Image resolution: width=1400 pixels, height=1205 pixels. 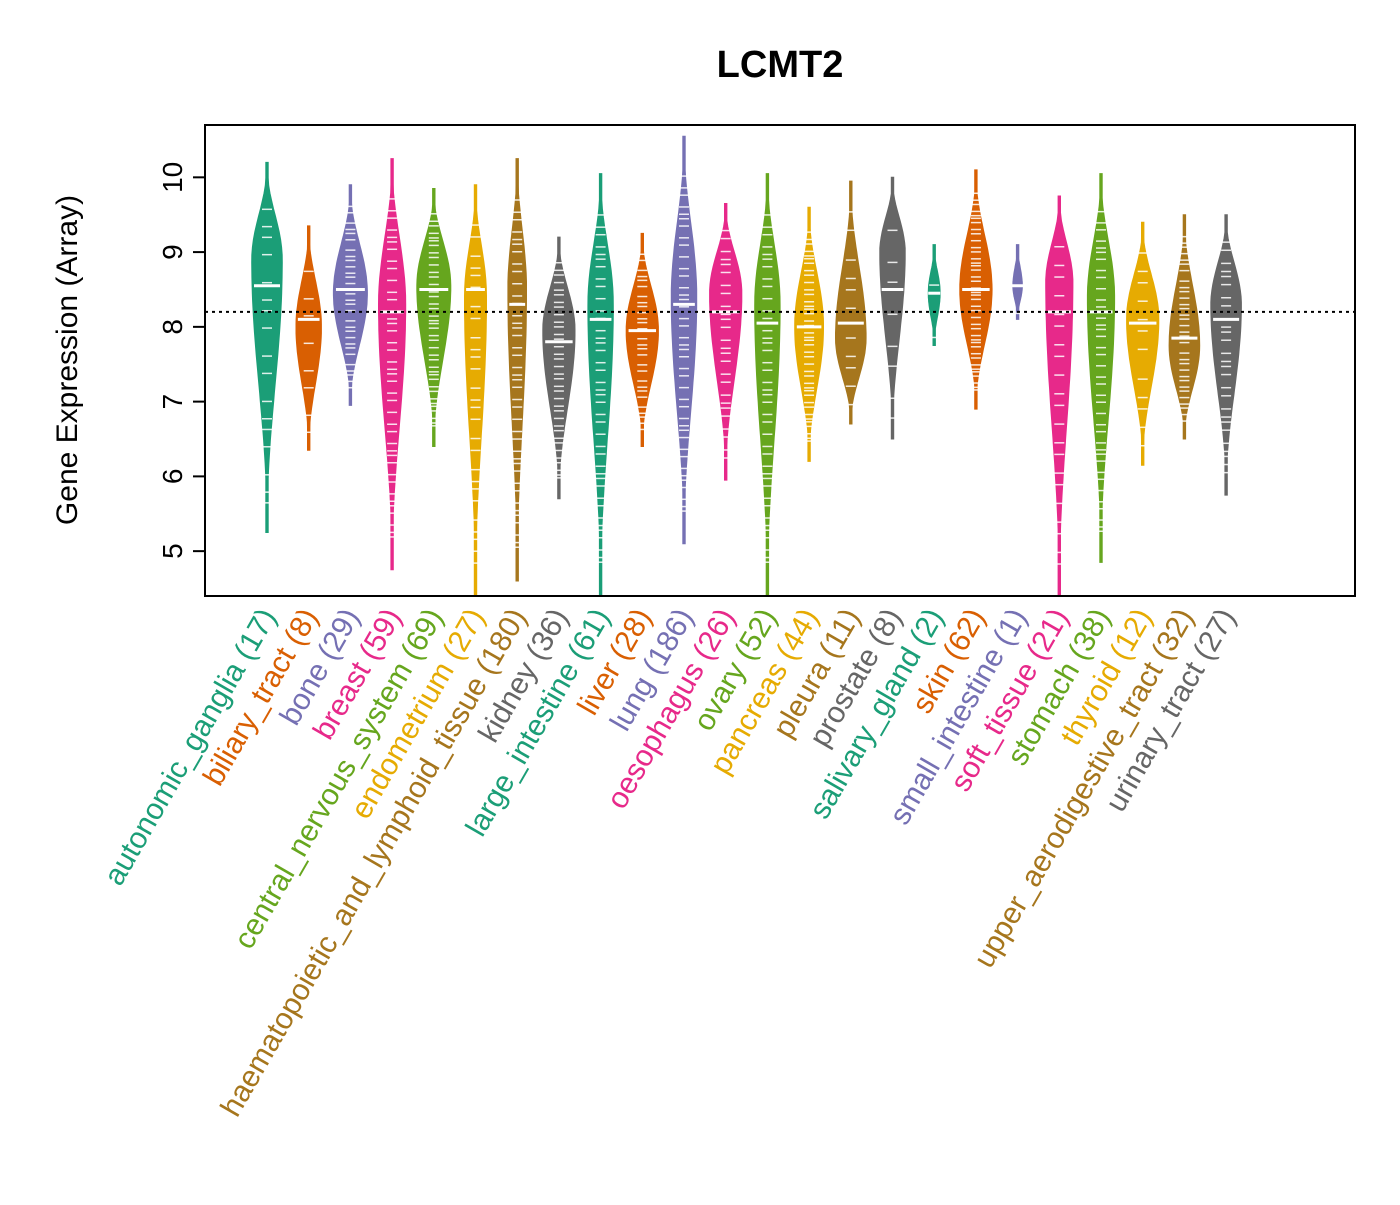 What do you see at coordinates (976, 289) in the screenshot?
I see `violin-skin` at bounding box center [976, 289].